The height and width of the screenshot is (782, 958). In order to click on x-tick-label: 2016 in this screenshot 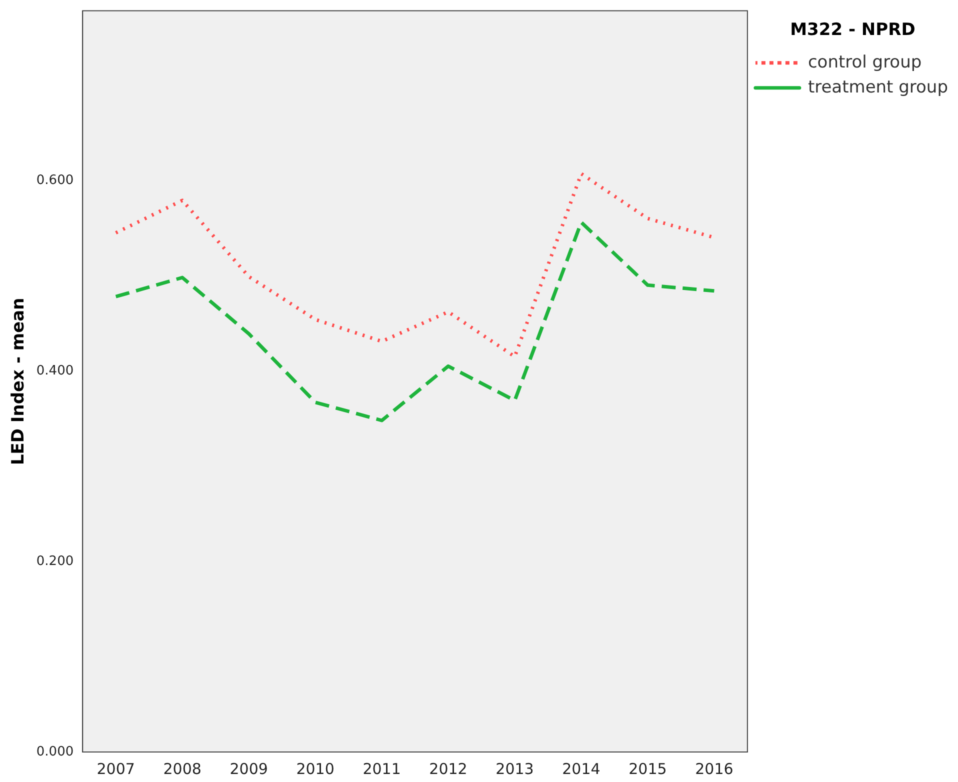, I will do `click(714, 769)`.